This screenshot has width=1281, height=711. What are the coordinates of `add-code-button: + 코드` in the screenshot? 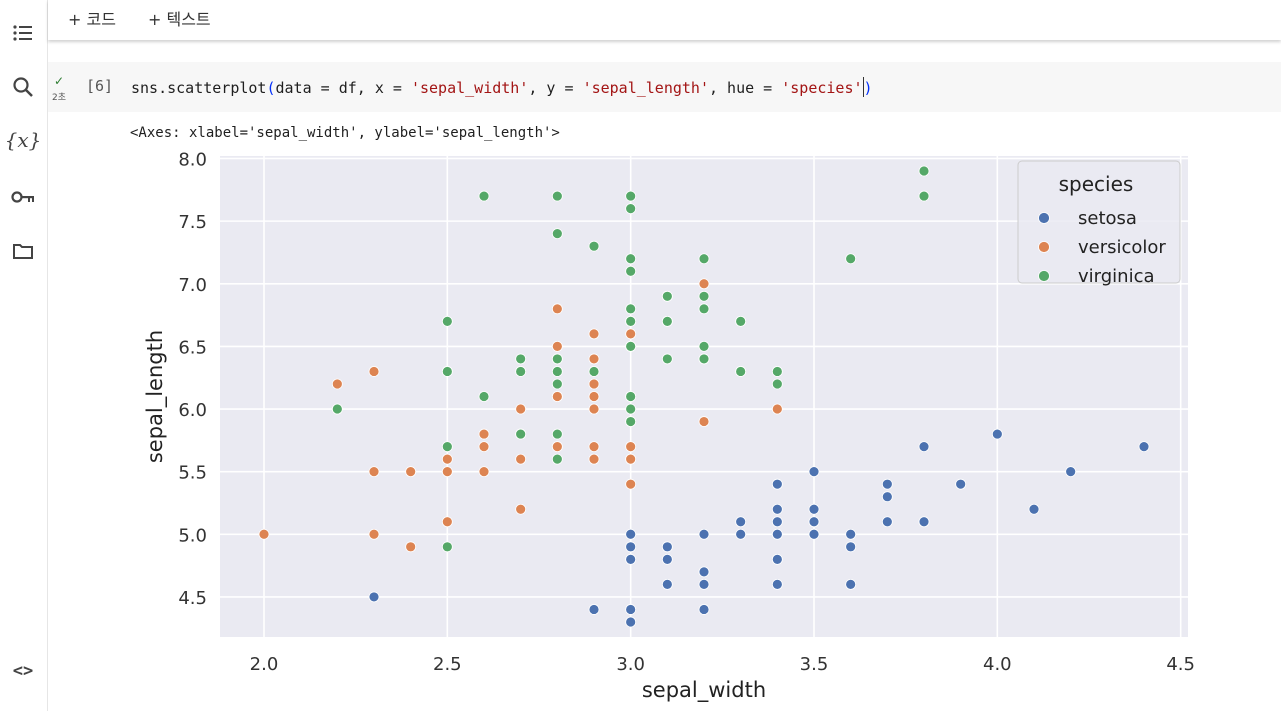 It's located at (92, 19).